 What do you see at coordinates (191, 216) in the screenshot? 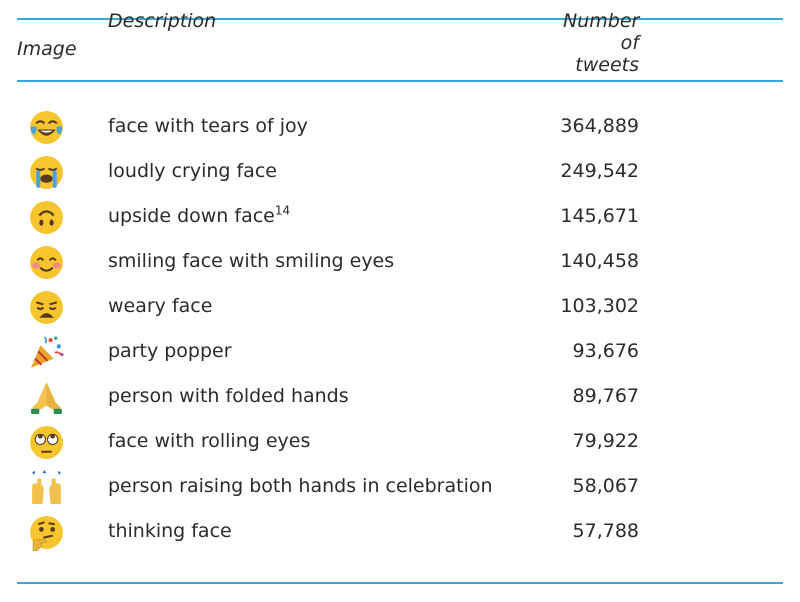
I see `row-description-text: upside down face` at bounding box center [191, 216].